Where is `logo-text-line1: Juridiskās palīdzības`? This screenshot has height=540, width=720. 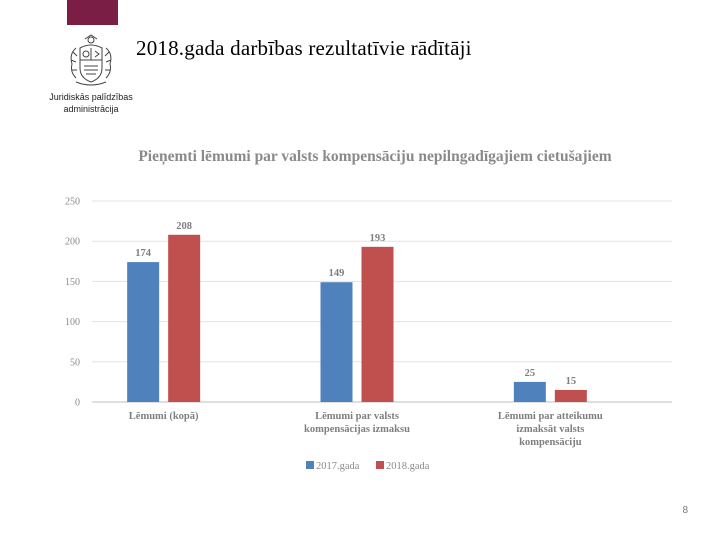
logo-text-line1: Juridiskās palīdzības is located at coordinates (91, 97).